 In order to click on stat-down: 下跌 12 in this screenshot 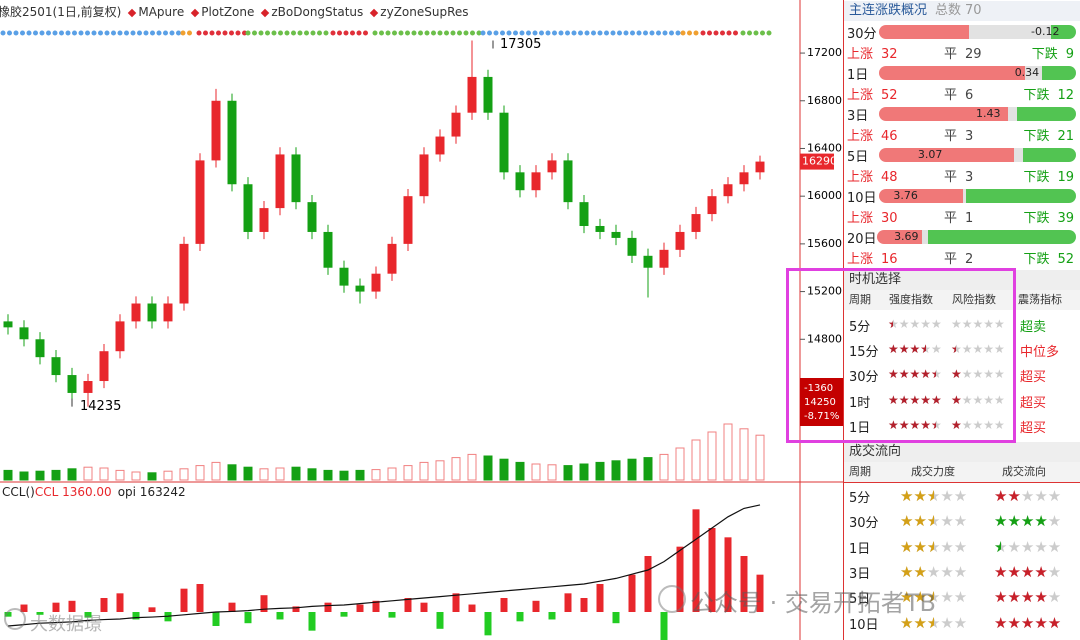, I will do `click(1048, 93)`.